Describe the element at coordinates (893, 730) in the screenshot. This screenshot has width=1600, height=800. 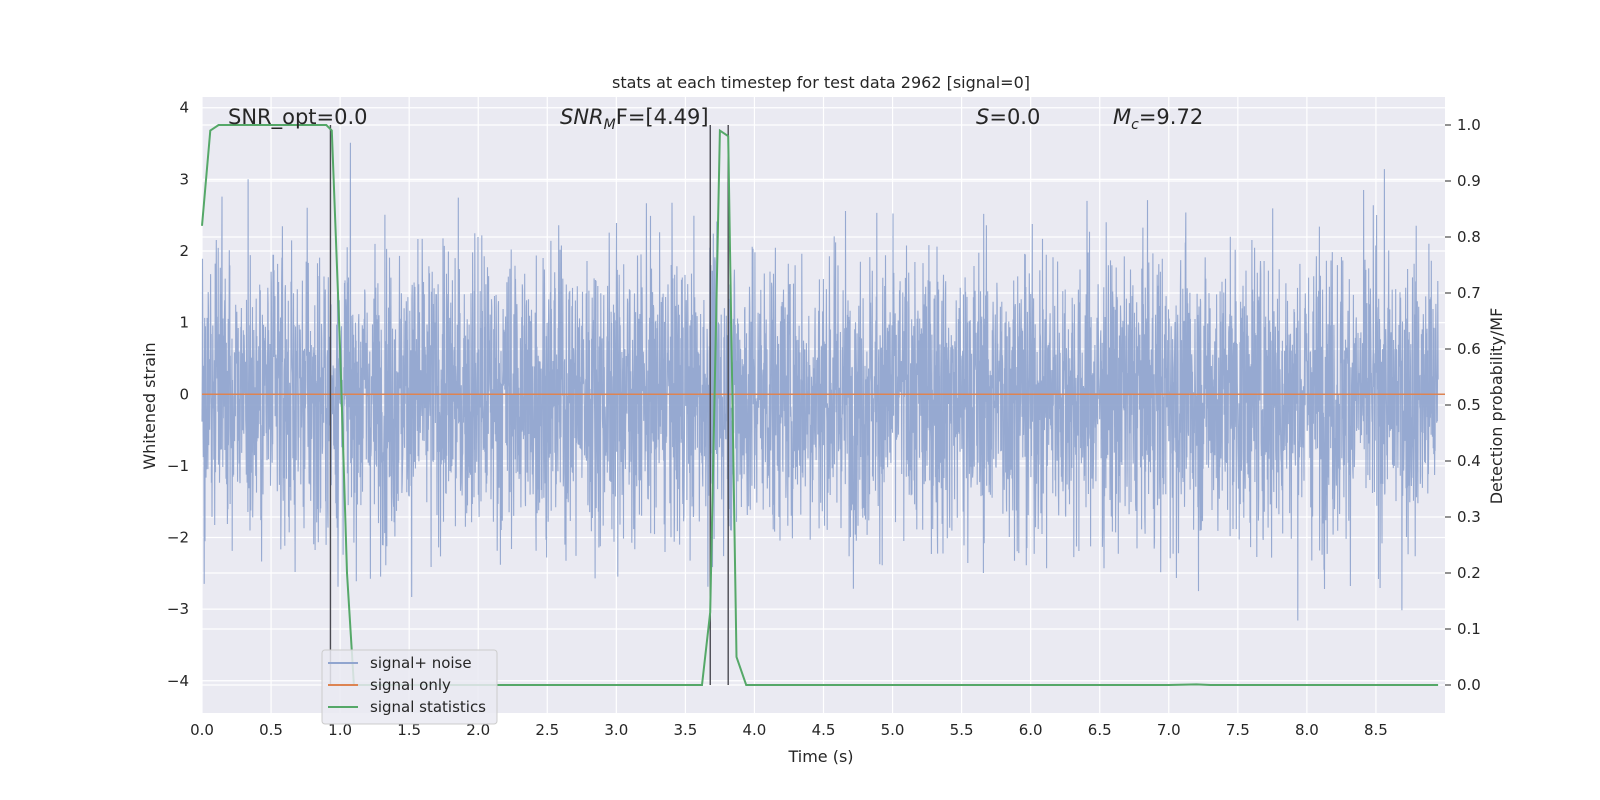
I see `x-tick-label: 5.0` at that location.